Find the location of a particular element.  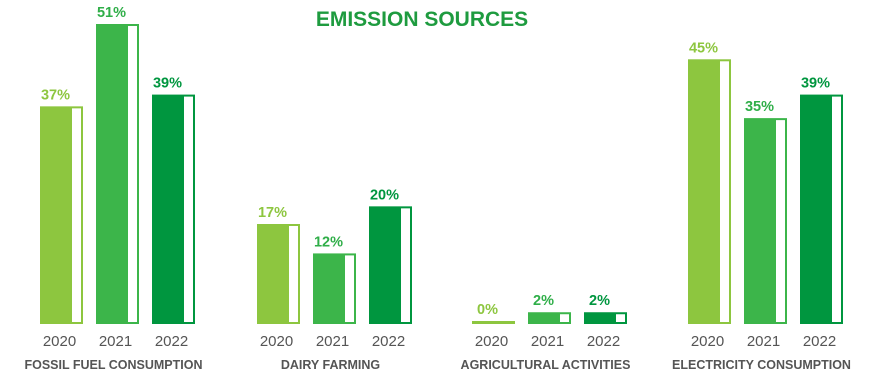

data-label: 35% is located at coordinates (759, 107).